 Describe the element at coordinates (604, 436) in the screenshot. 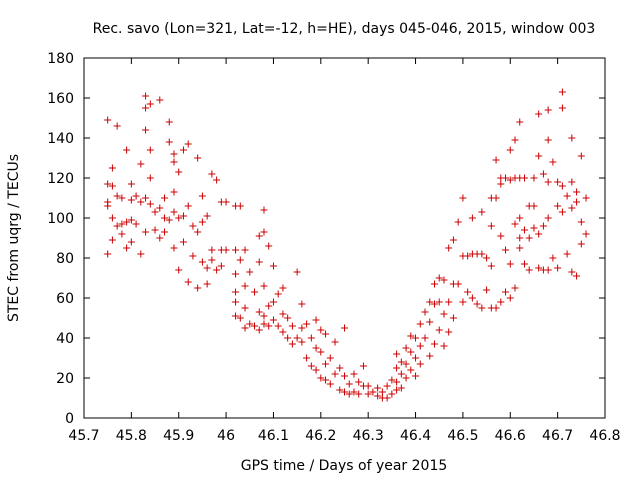

I see `x-tick-label: 46.8` at that location.